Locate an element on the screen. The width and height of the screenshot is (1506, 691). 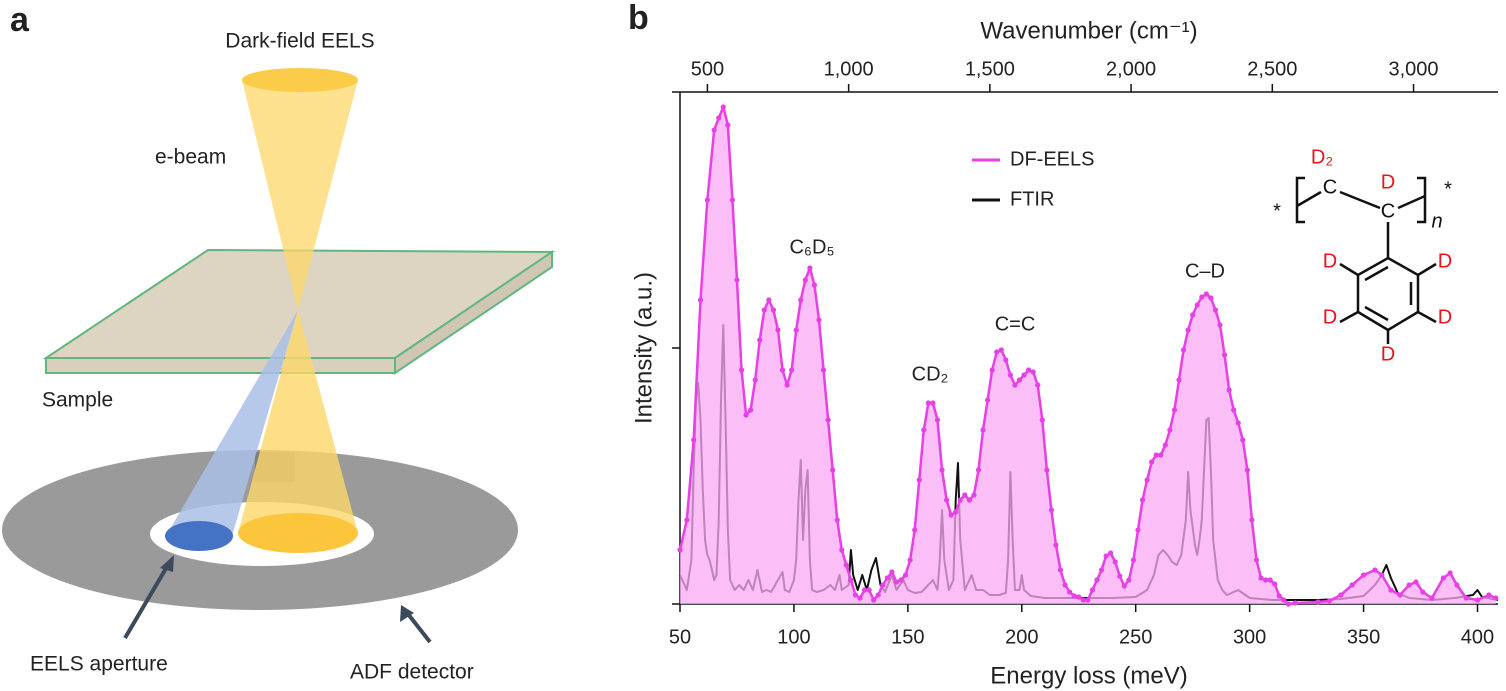
structure: D₂C DC n**D DD DD is located at coordinates (1362, 255).